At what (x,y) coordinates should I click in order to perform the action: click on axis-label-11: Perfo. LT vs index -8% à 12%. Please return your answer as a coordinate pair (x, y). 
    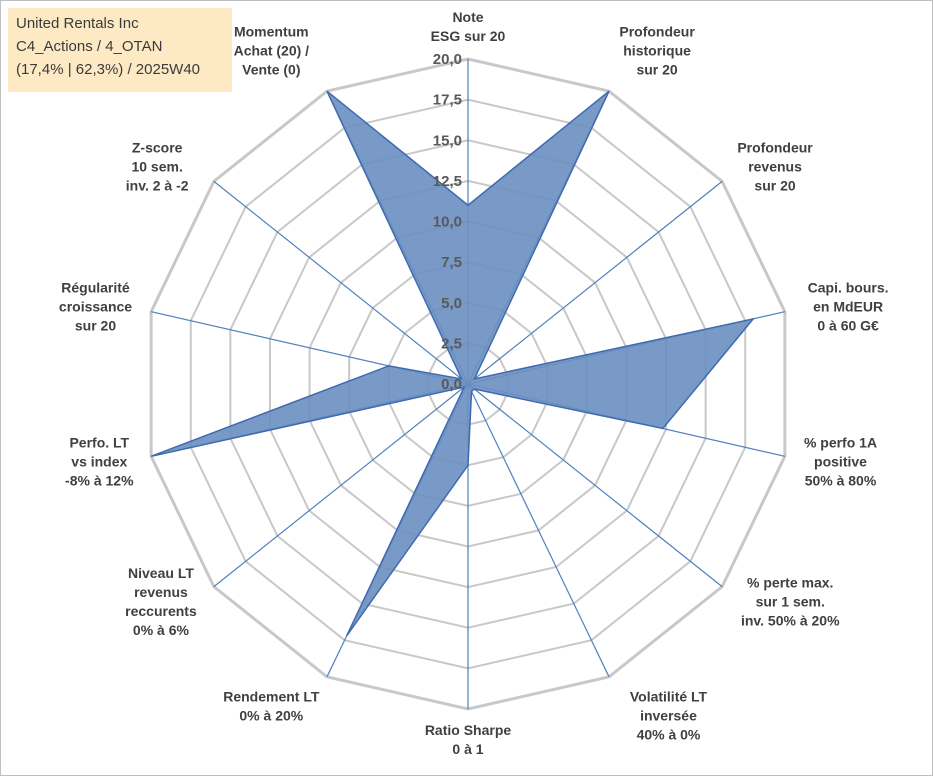
    Looking at the image, I should click on (99, 462).